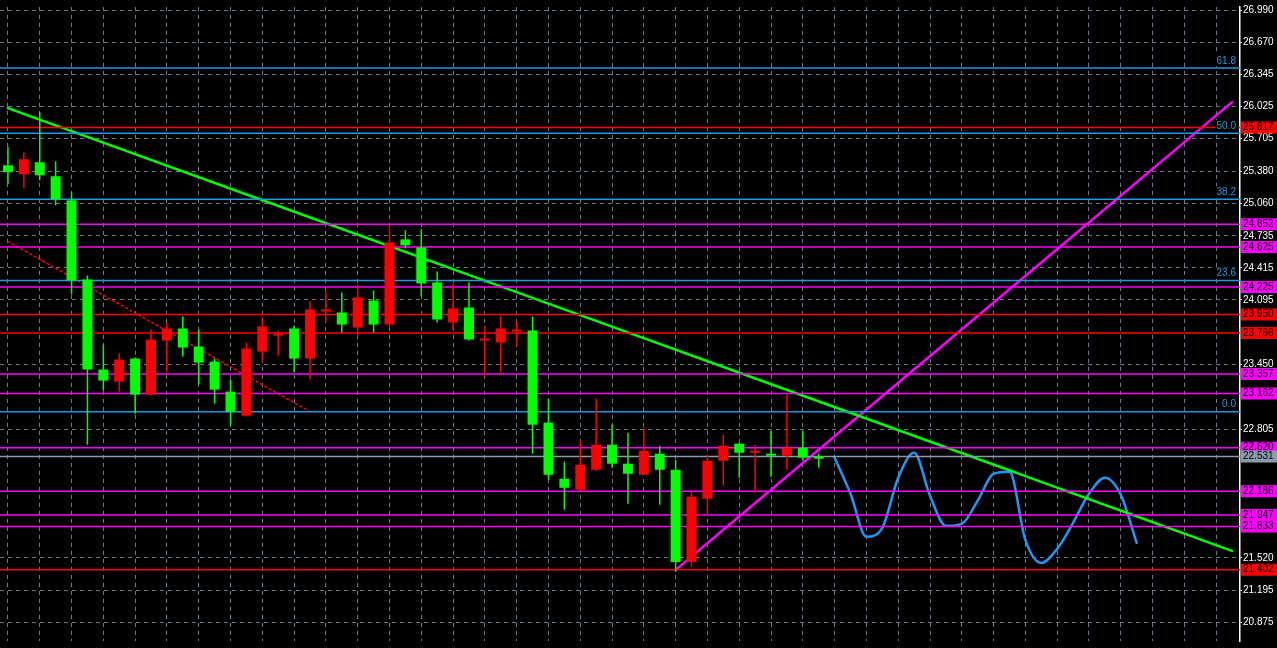 The image size is (1277, 648). Describe the element at coordinates (1259, 138) in the screenshot. I see `y-tick-label: 25.705` at that location.